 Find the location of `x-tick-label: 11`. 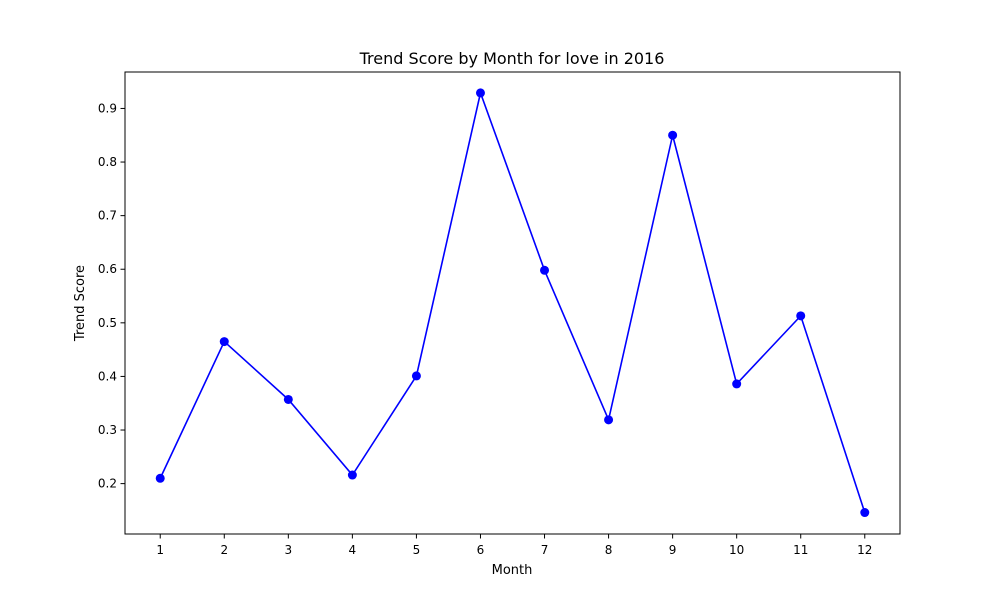

x-tick-label: 11 is located at coordinates (800, 550).